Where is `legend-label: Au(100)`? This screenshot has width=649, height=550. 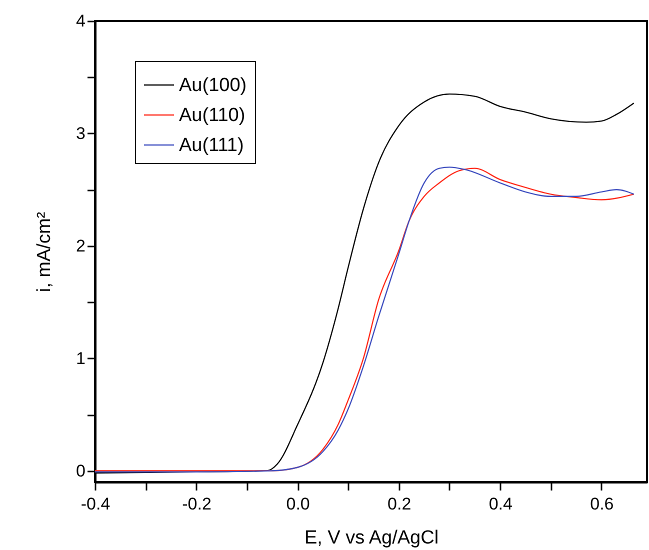 legend-label: Au(100) is located at coordinates (213, 85).